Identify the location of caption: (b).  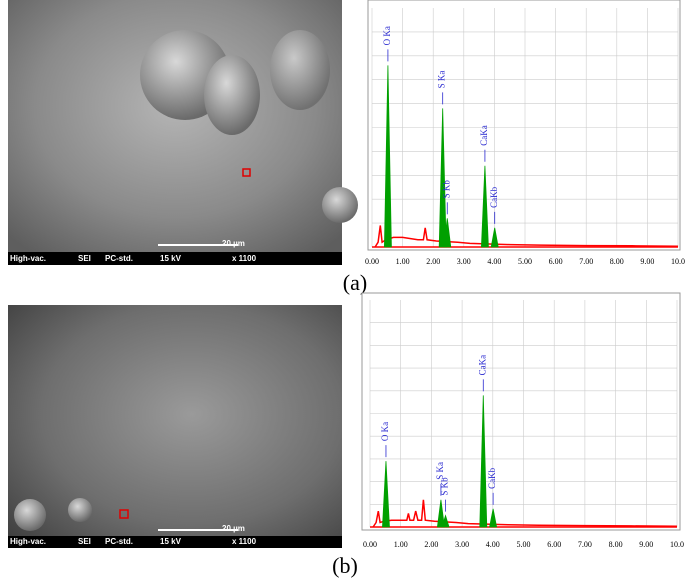
(345, 565).